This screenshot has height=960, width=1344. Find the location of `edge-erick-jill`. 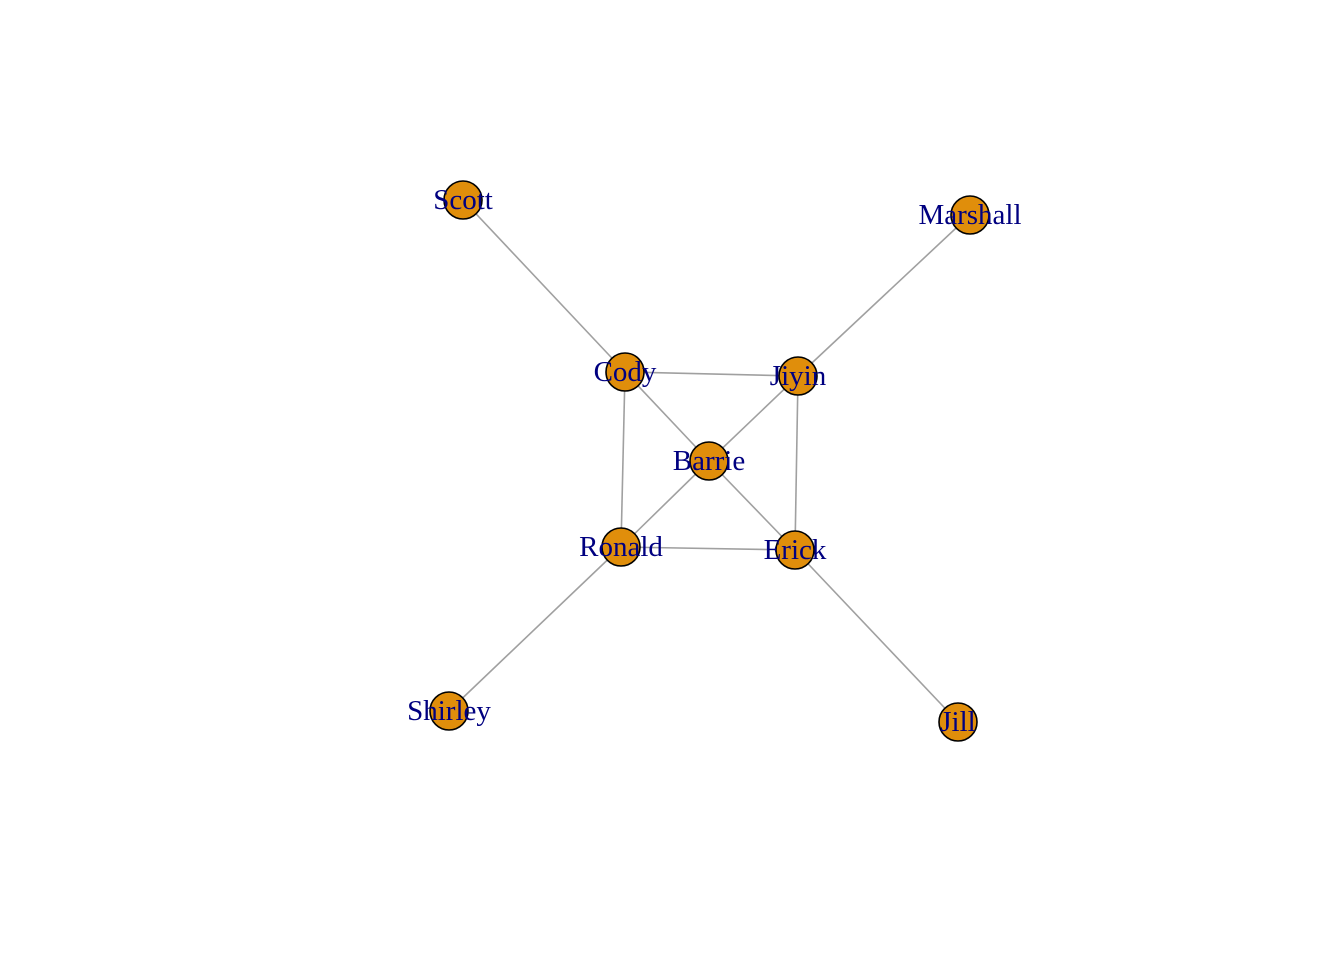

edge-erick-jill is located at coordinates (876, 636).